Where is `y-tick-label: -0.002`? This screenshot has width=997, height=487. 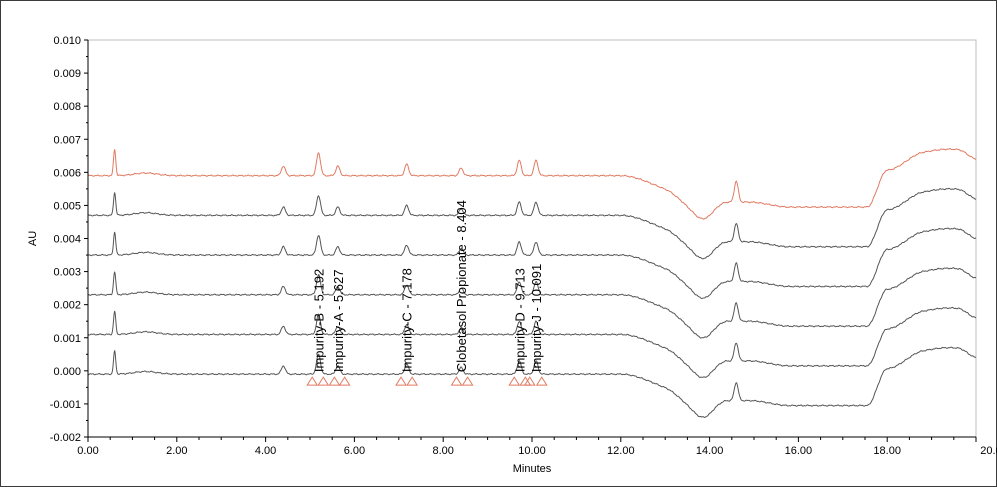 y-tick-label: -0.002 is located at coordinates (65, 438).